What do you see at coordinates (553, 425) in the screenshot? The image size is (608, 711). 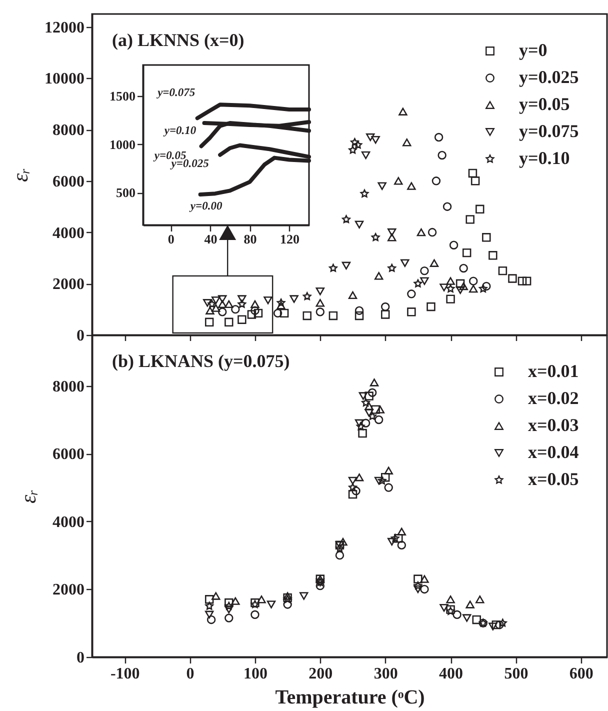 I see `legend-label: x=0.03` at bounding box center [553, 425].